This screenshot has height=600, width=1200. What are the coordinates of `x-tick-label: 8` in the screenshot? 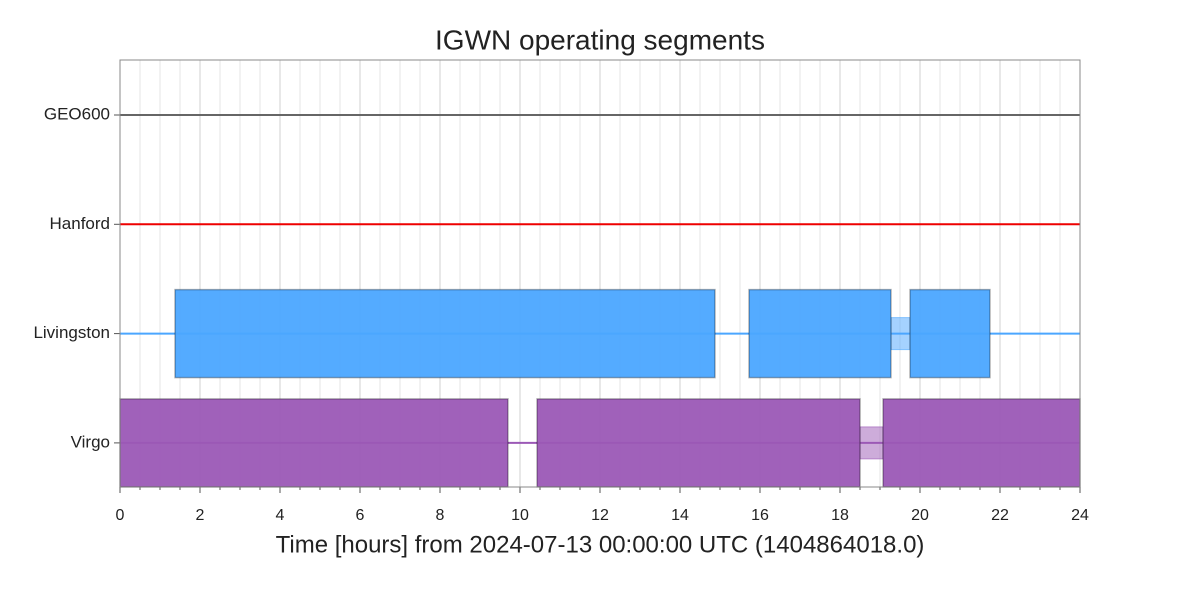 It's located at (440, 515).